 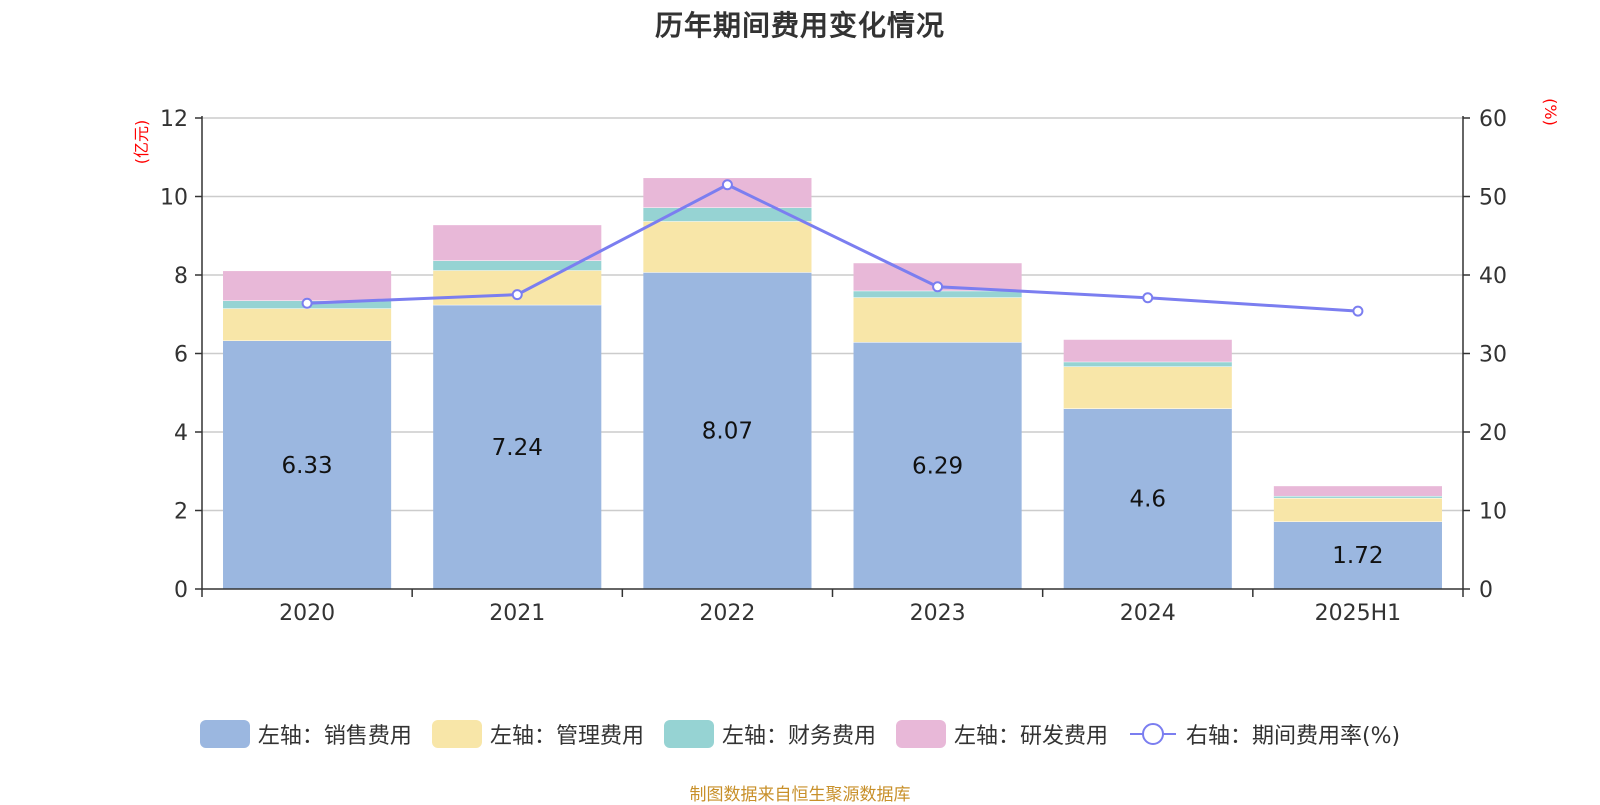 I want to click on left-tick-label: 6, so click(x=181, y=355).